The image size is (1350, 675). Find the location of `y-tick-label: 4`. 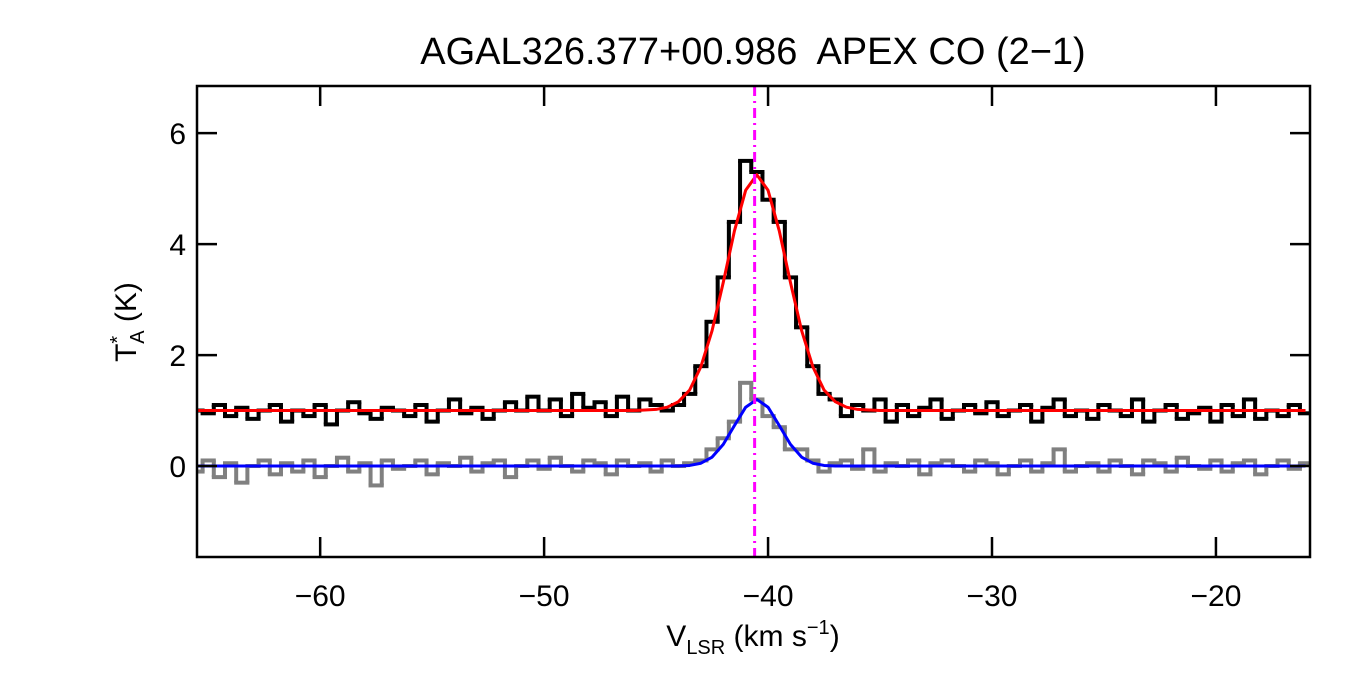

y-tick-label: 4 is located at coordinates (177, 245).